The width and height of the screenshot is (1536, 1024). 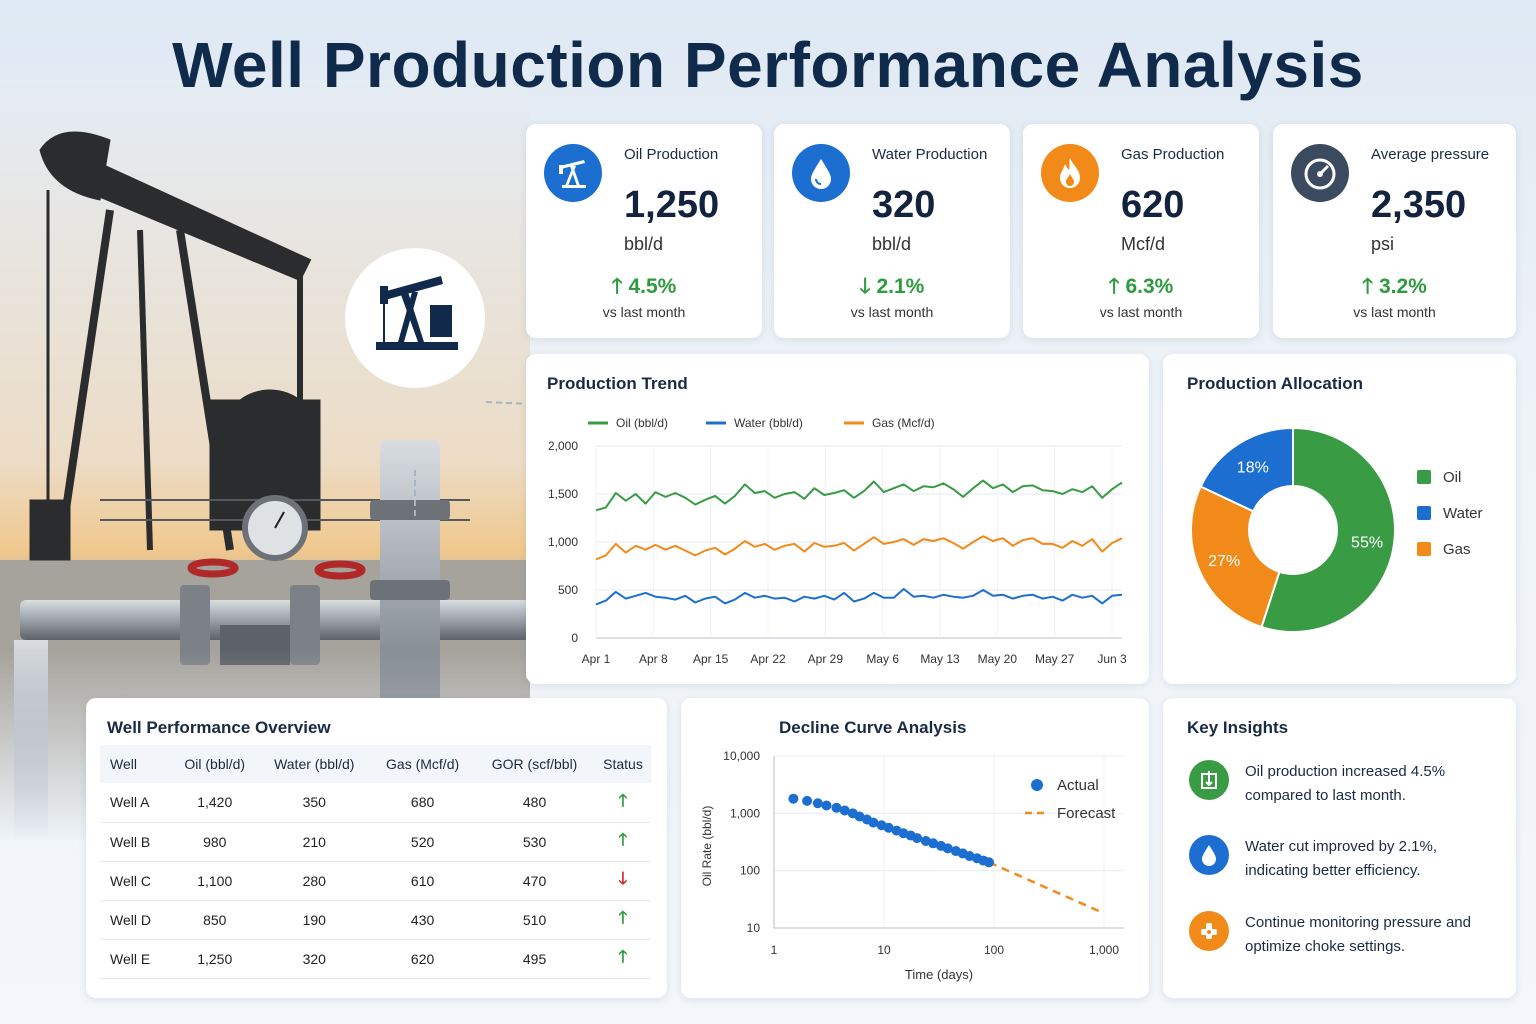 What do you see at coordinates (711, 659) in the screenshot?
I see `x-tick-label: Apr 15` at bounding box center [711, 659].